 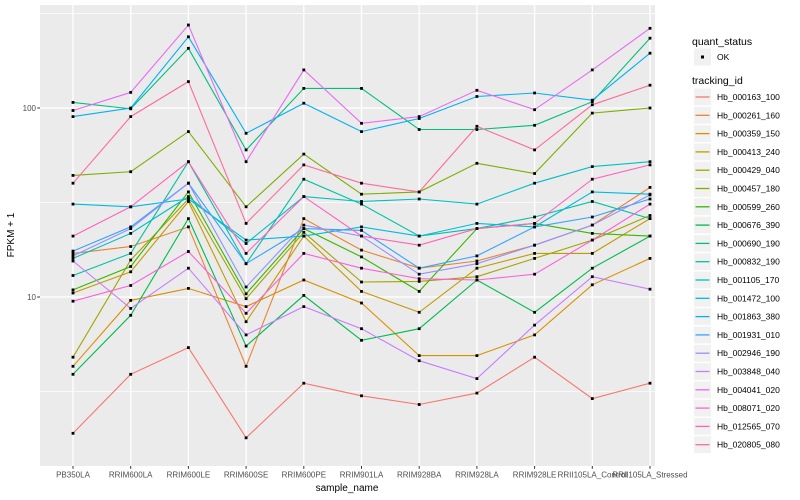 I want to click on legend-item-label: Hb_000676_390, so click(x=748, y=225).